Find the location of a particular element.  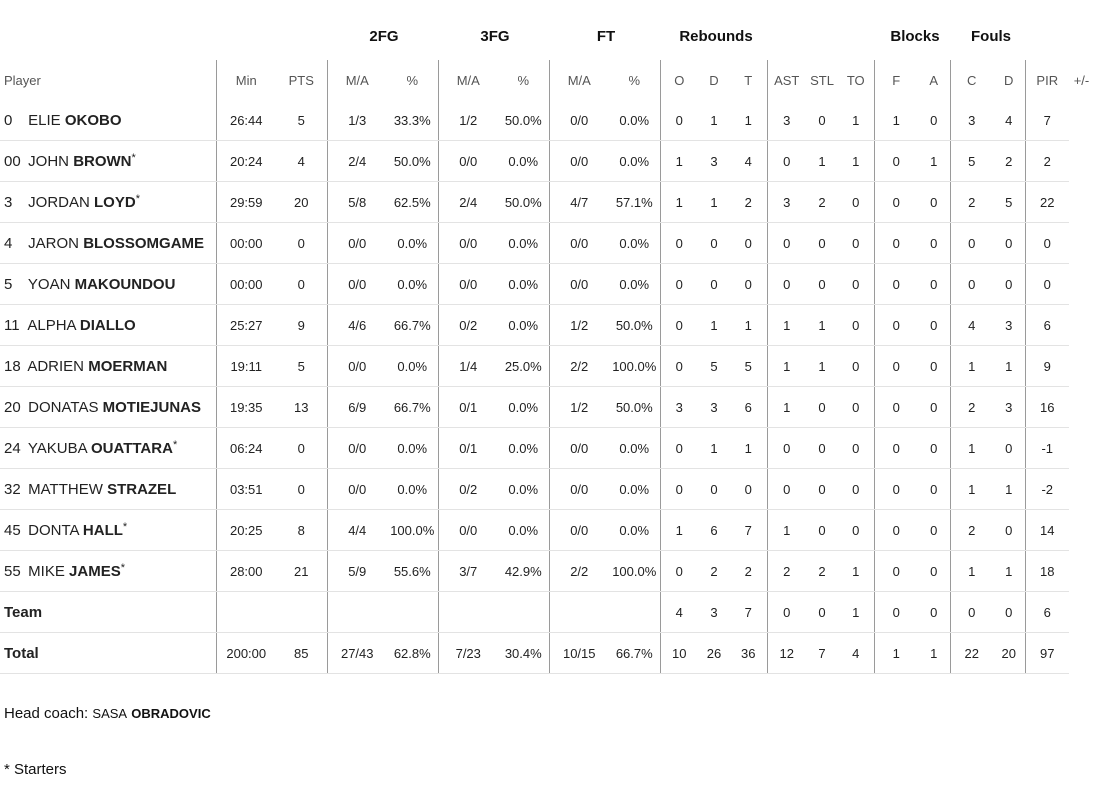

stat-cell: 62.5% is located at coordinates (412, 202).